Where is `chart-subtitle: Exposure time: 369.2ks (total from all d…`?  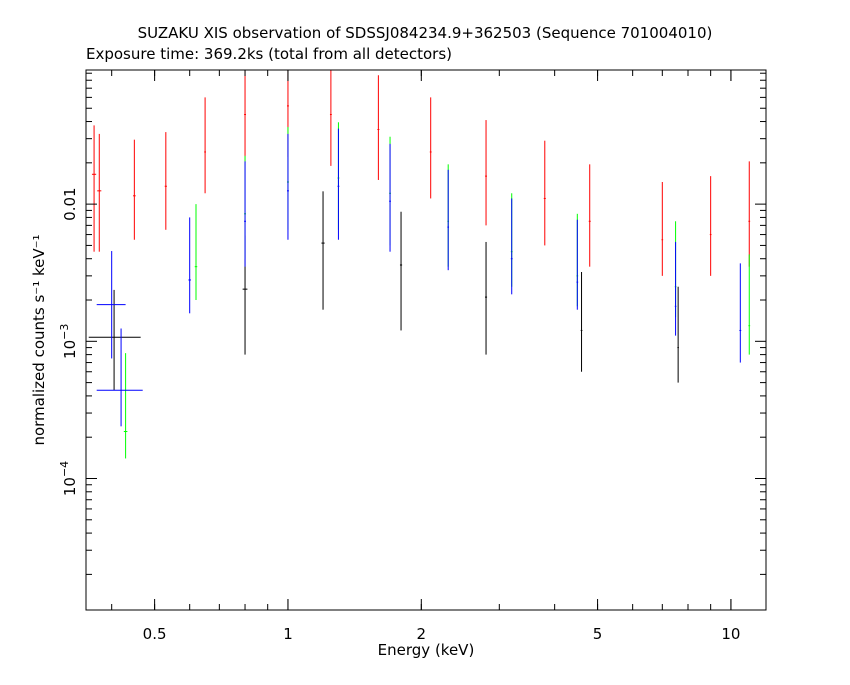
chart-subtitle: Exposure time: 369.2ks (total from all d… is located at coordinates (269, 54).